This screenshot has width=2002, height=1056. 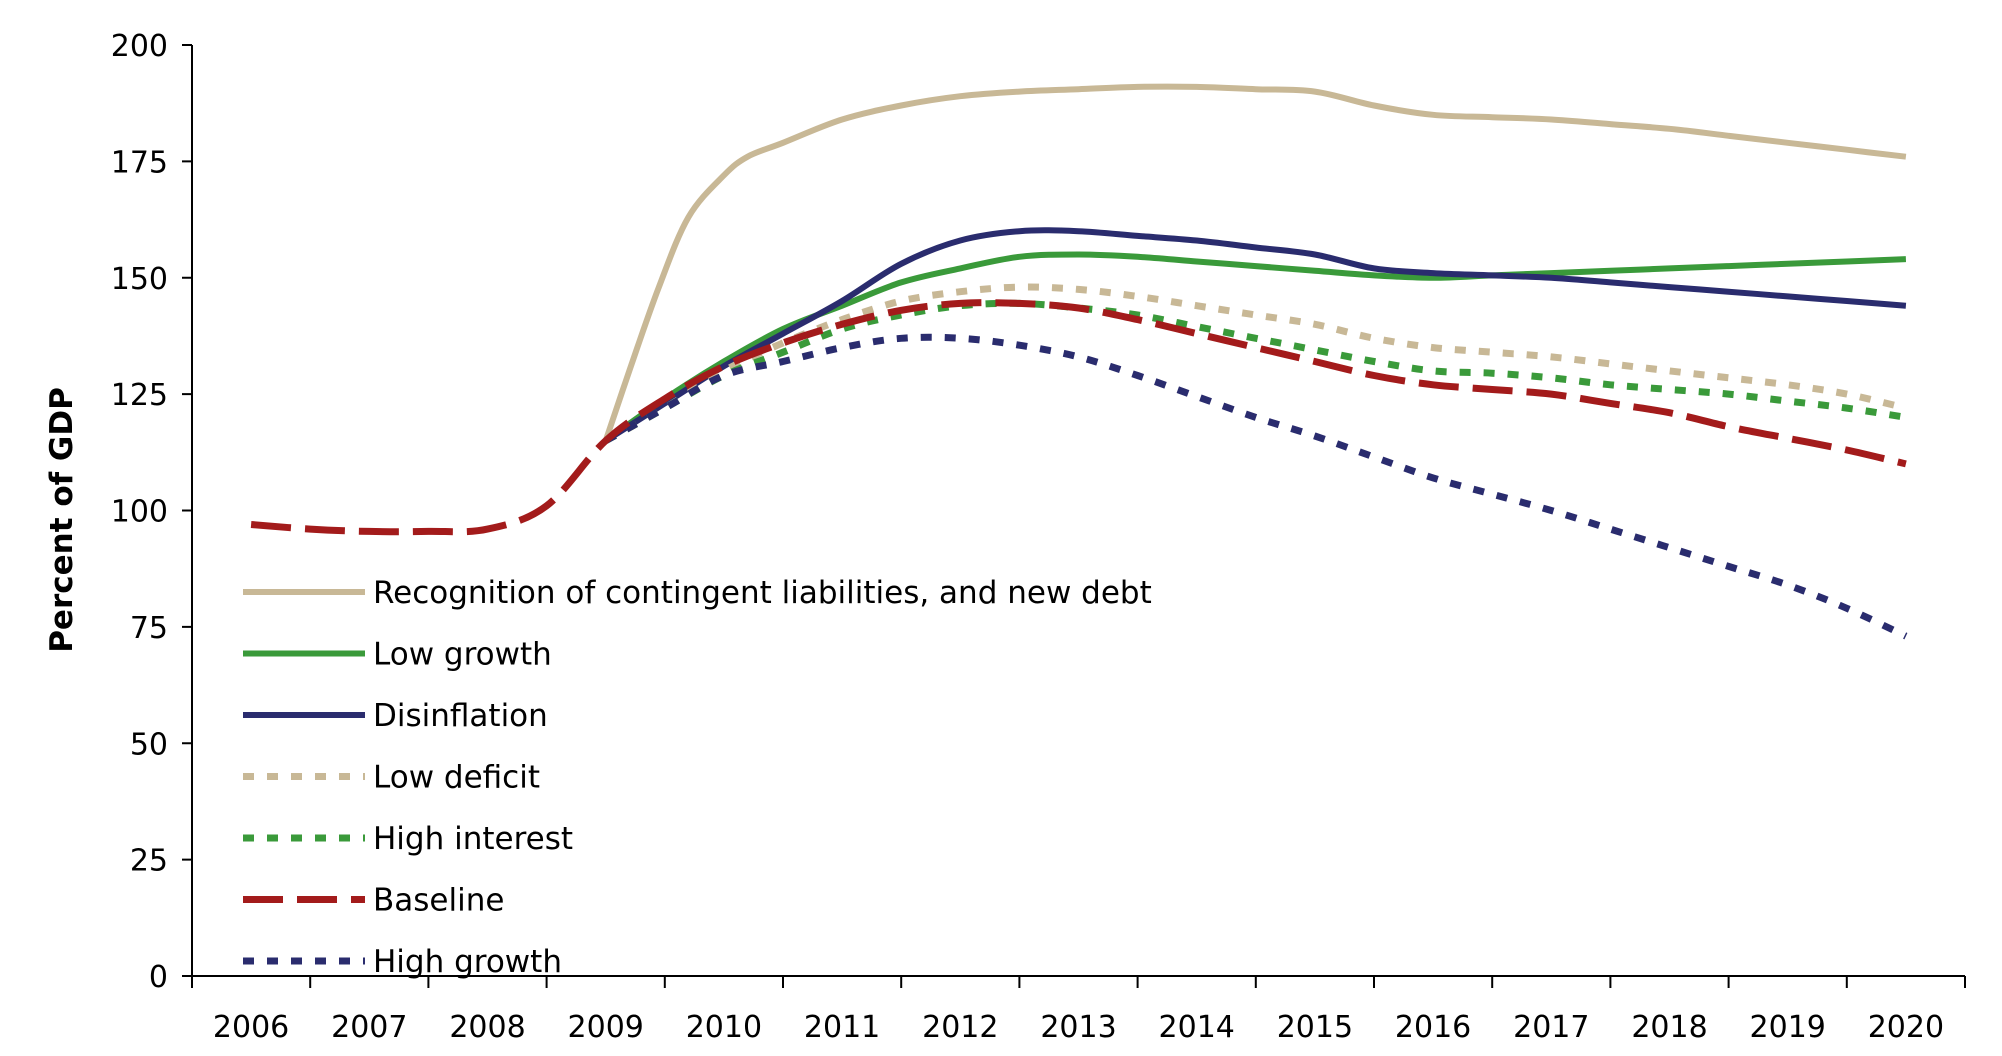 I want to click on legend-label: Low deficit, so click(x=456, y=778).